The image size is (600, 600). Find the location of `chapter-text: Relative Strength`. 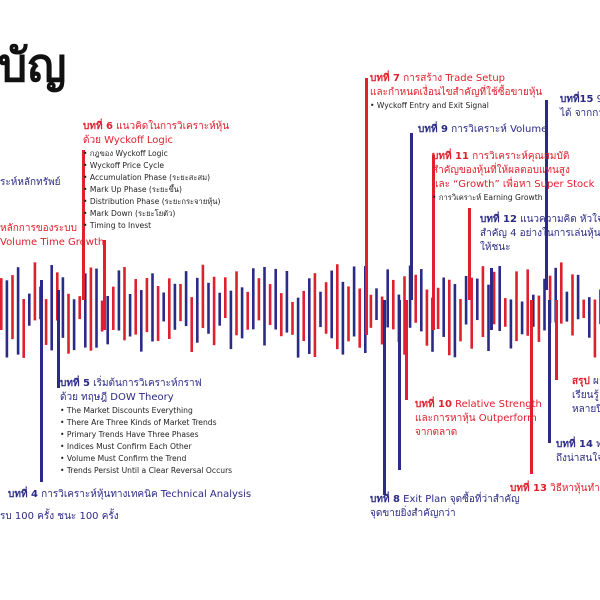

chapter-text: Relative Strength is located at coordinates (498, 404).